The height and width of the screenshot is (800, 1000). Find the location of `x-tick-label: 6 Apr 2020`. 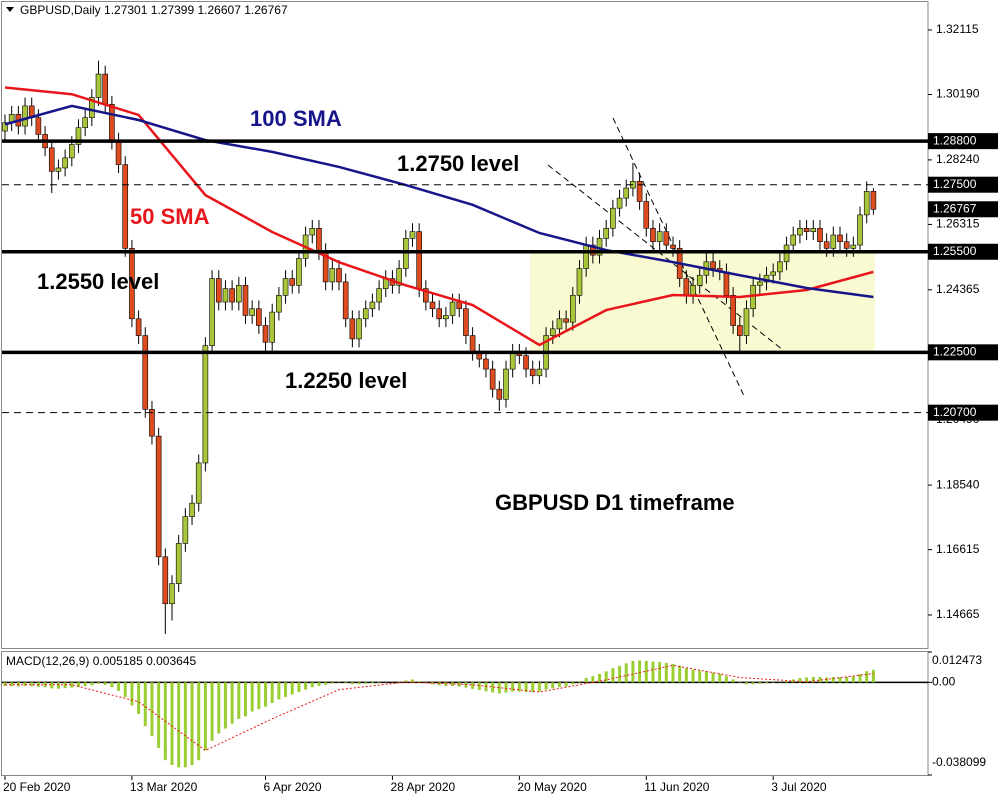

x-tick-label: 6 Apr 2020 is located at coordinates (293, 787).